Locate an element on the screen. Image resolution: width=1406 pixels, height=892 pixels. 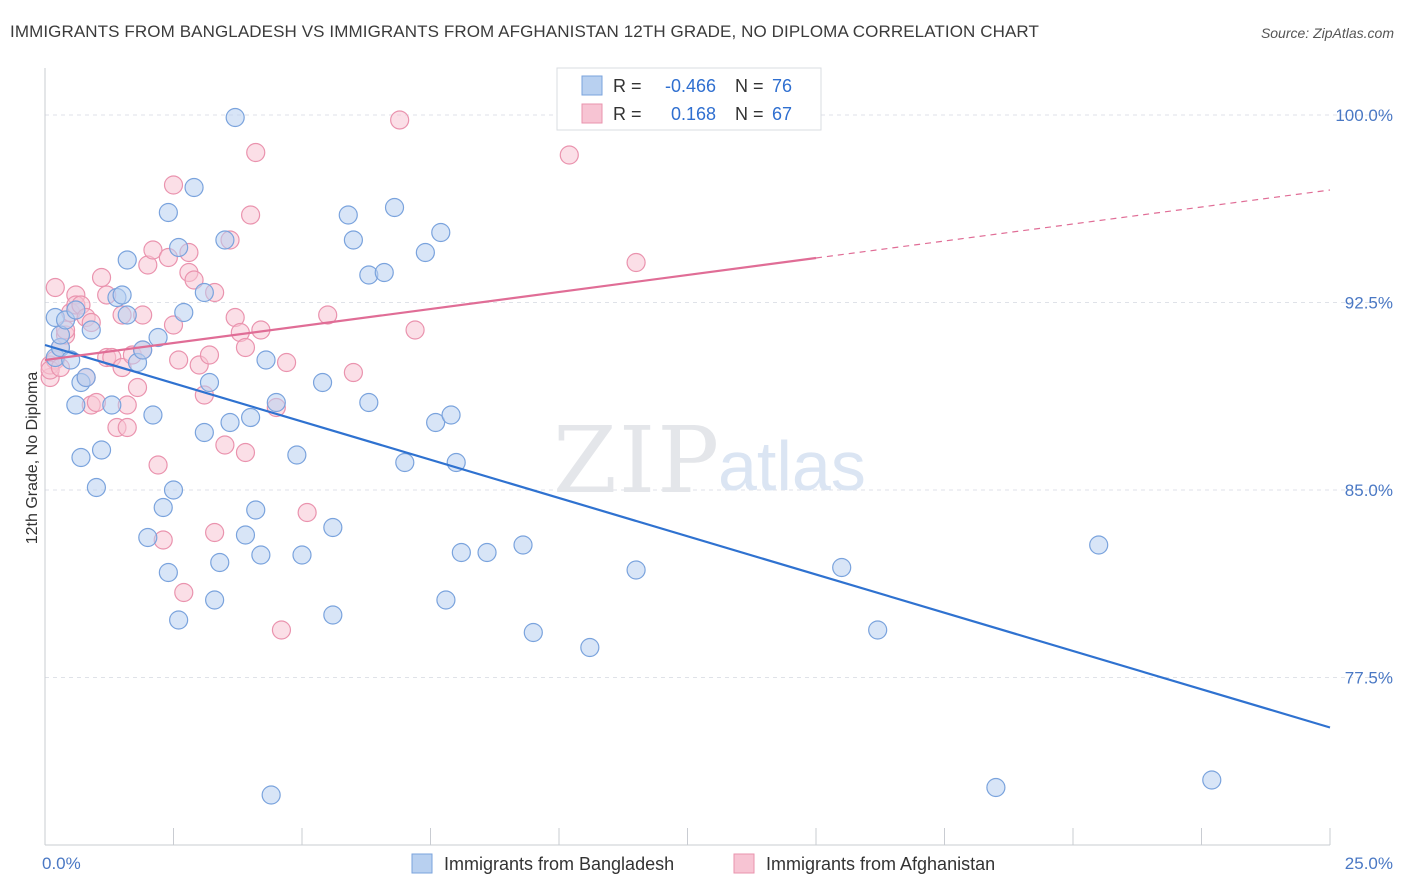
afghanistan-trendline-projection is located at coordinates (1073, 224).